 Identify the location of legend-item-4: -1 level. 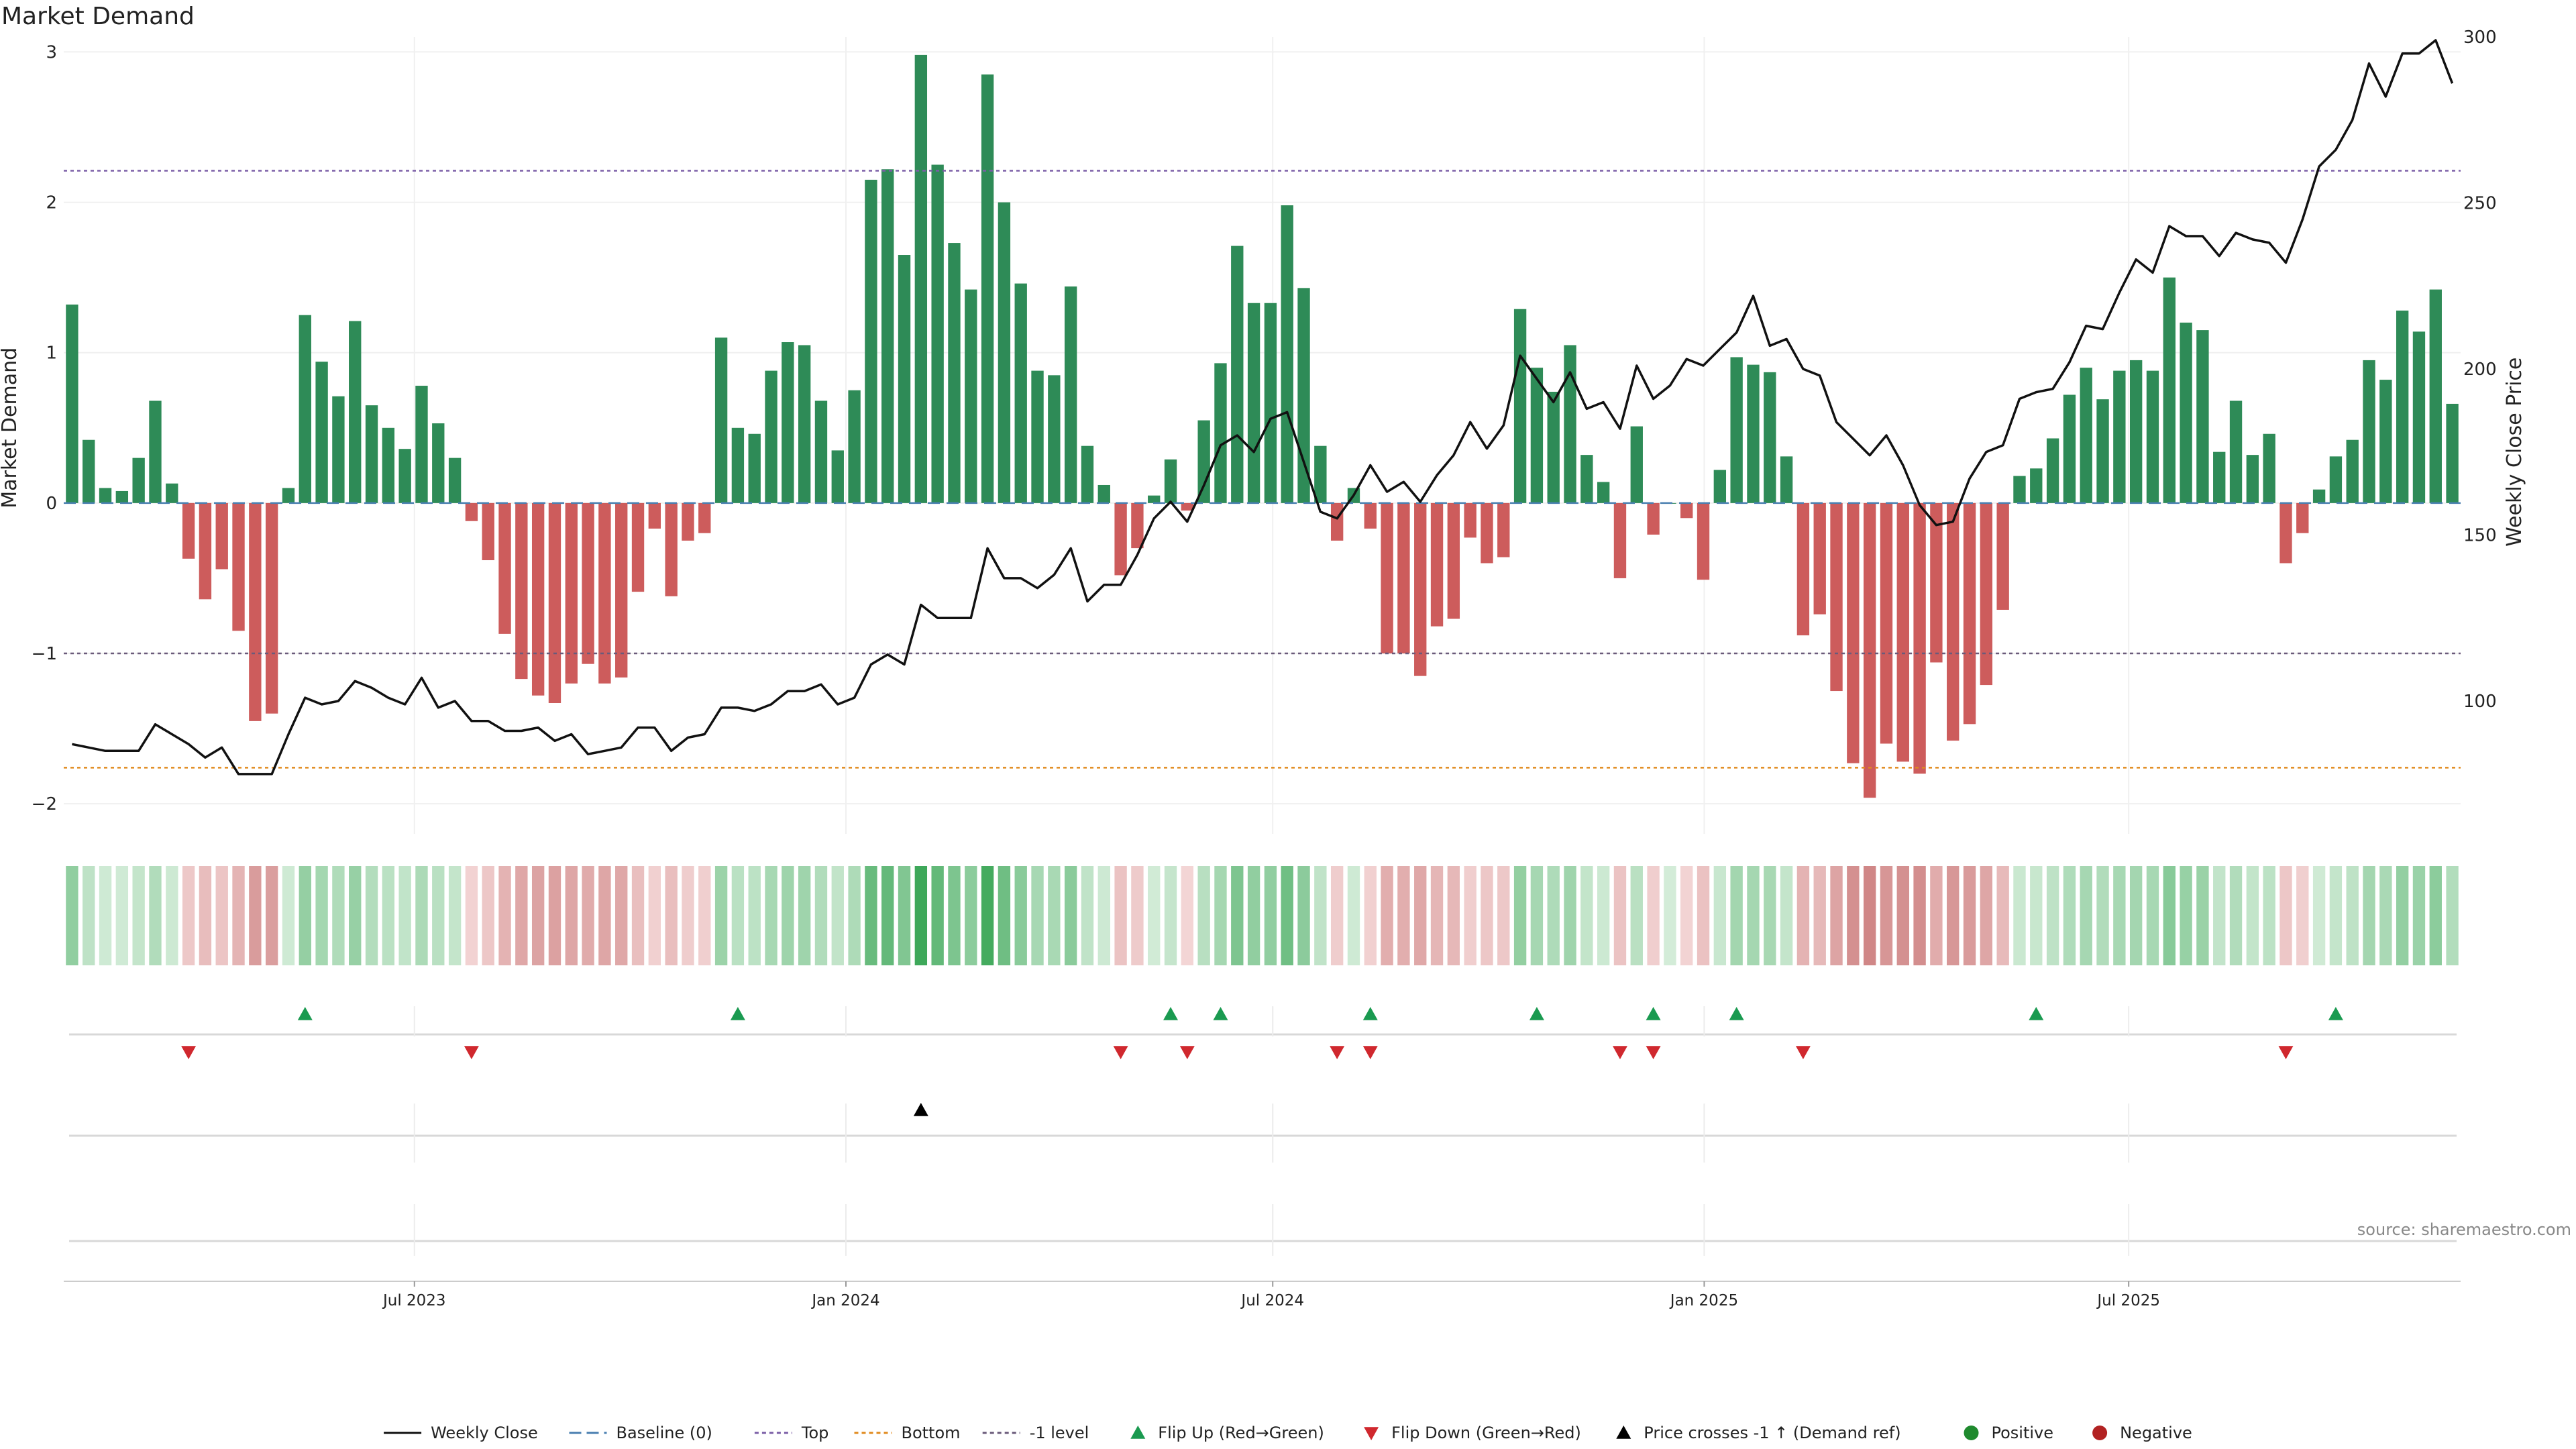
(1035, 1433).